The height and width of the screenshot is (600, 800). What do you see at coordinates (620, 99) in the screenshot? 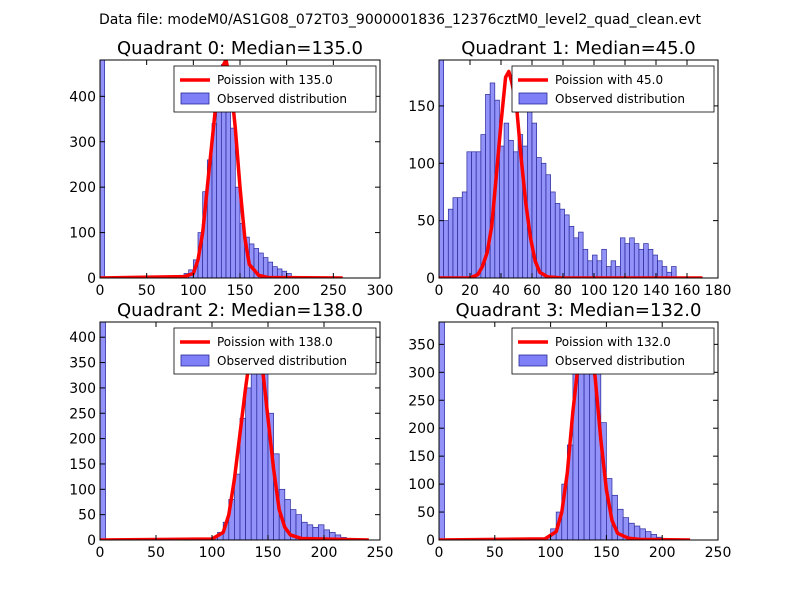
I see `quadrant-1-legend-hist-label: Observed distribution` at bounding box center [620, 99].